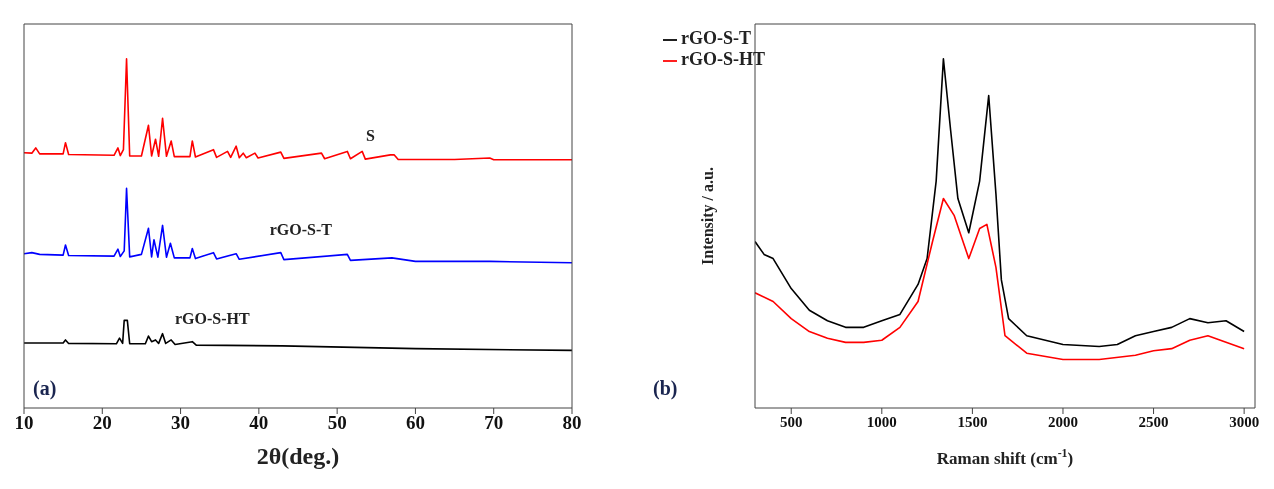 This screenshot has height=489, width=1274. What do you see at coordinates (102, 423) in the screenshot?
I see `x-tick-label: 20` at bounding box center [102, 423].